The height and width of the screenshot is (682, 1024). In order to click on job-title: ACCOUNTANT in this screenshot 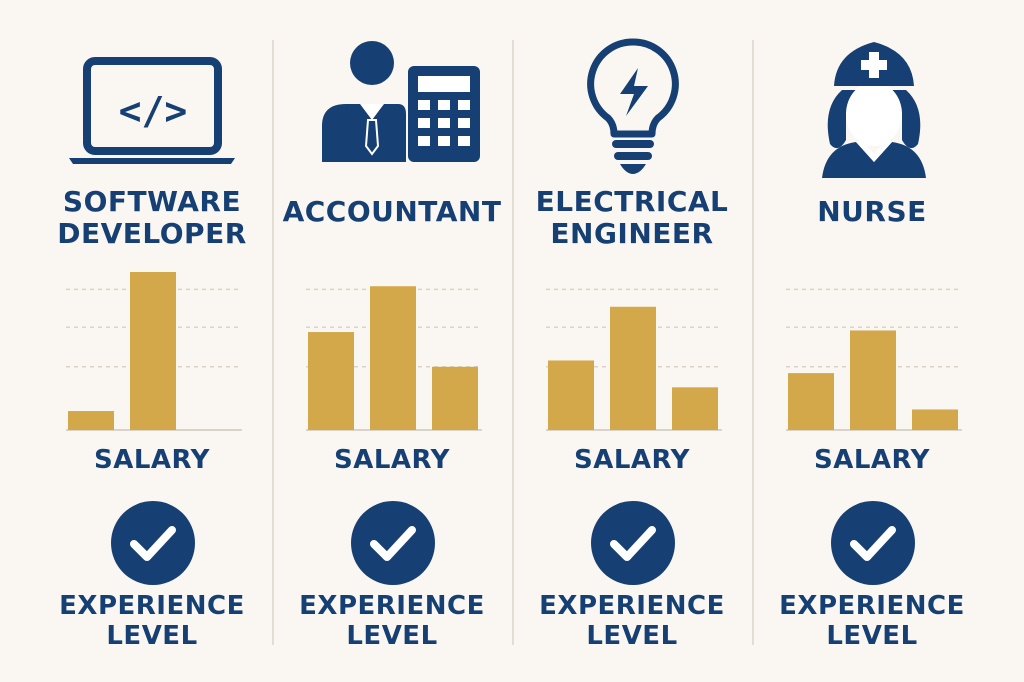, I will do `click(392, 211)`.